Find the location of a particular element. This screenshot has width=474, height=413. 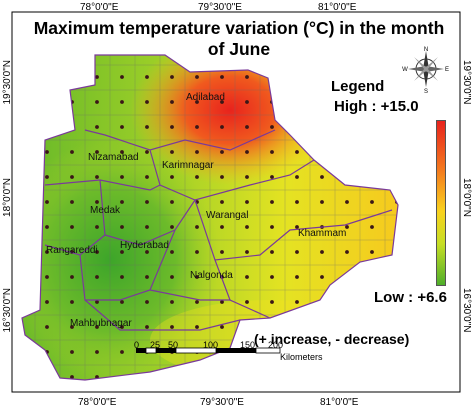

scale-label-150: 150 is located at coordinates (248, 345).